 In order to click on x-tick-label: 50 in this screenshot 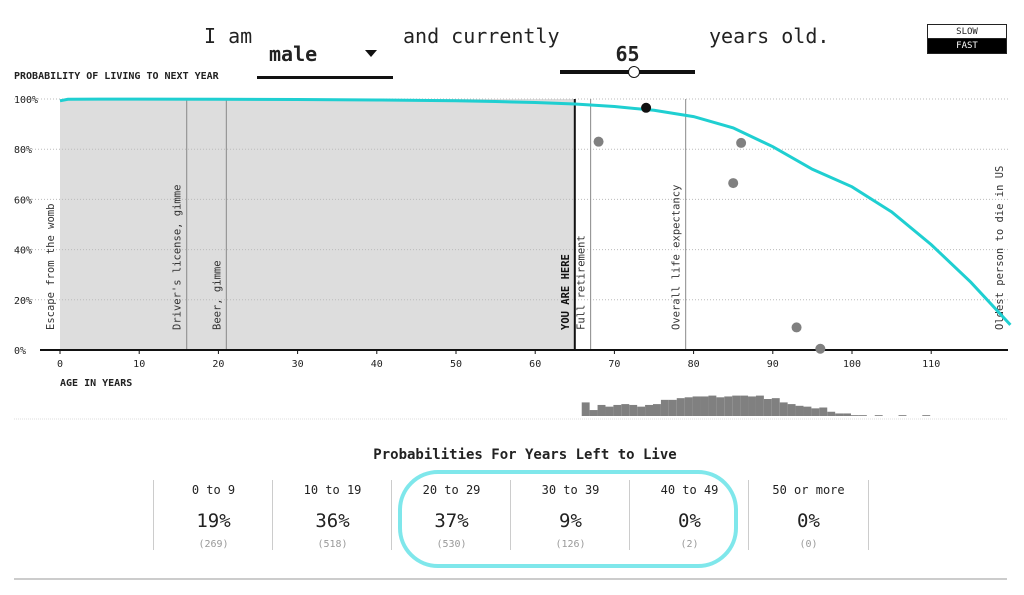, I will do `click(456, 364)`.